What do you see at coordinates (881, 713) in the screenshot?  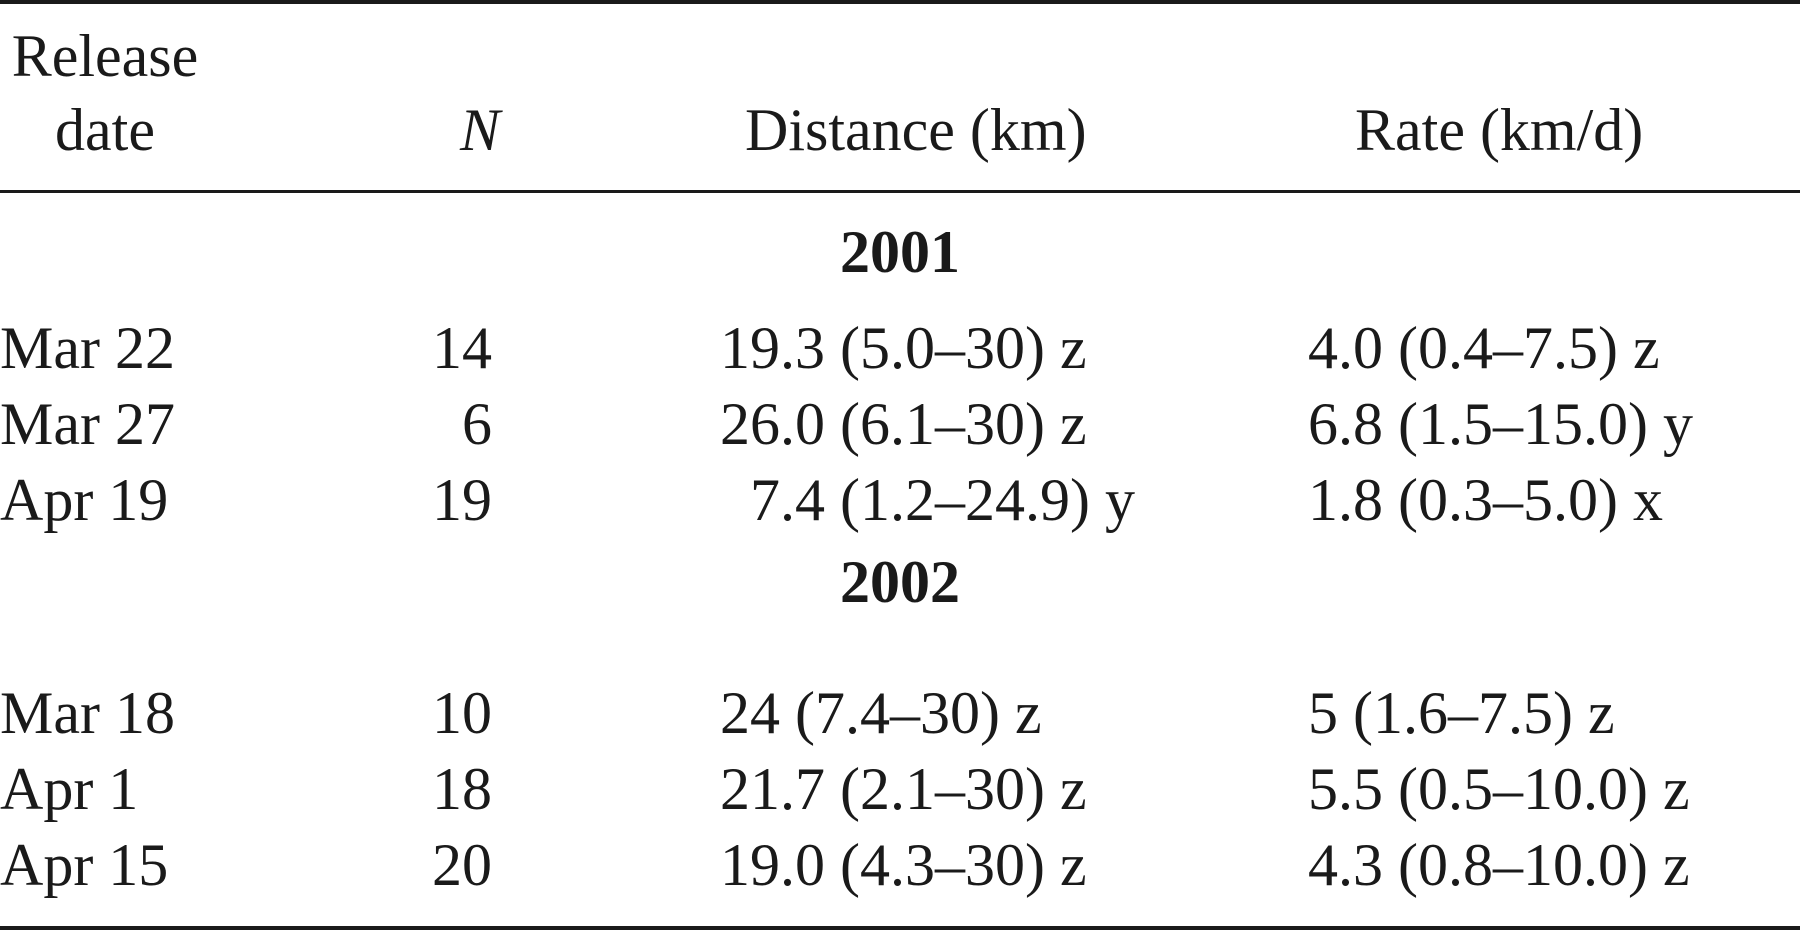 I see `cell-distance: 24 (7.4–30) z` at bounding box center [881, 713].